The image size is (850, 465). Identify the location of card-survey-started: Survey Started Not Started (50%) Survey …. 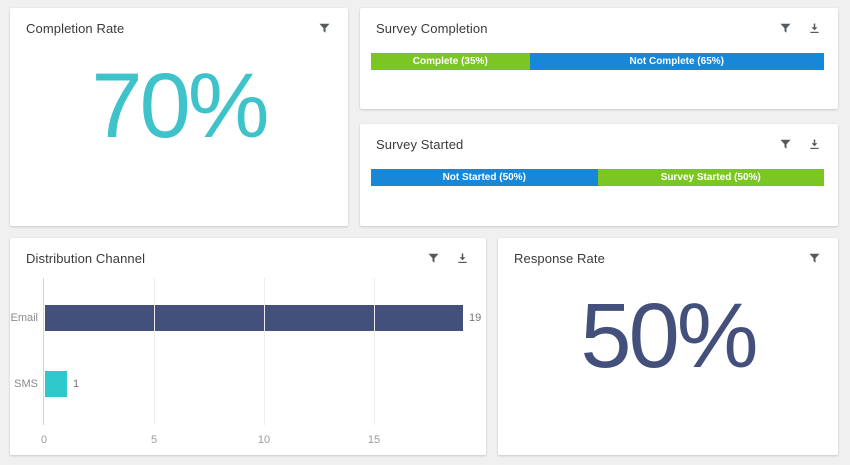
(599, 175).